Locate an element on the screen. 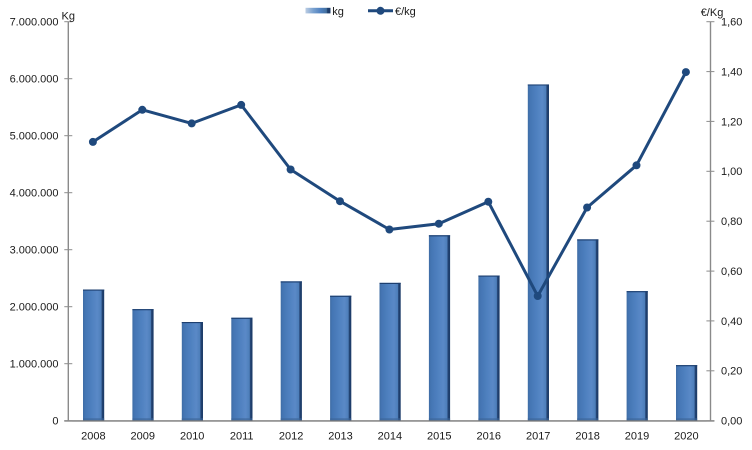  svg-text: 2019 is located at coordinates (637, 437).